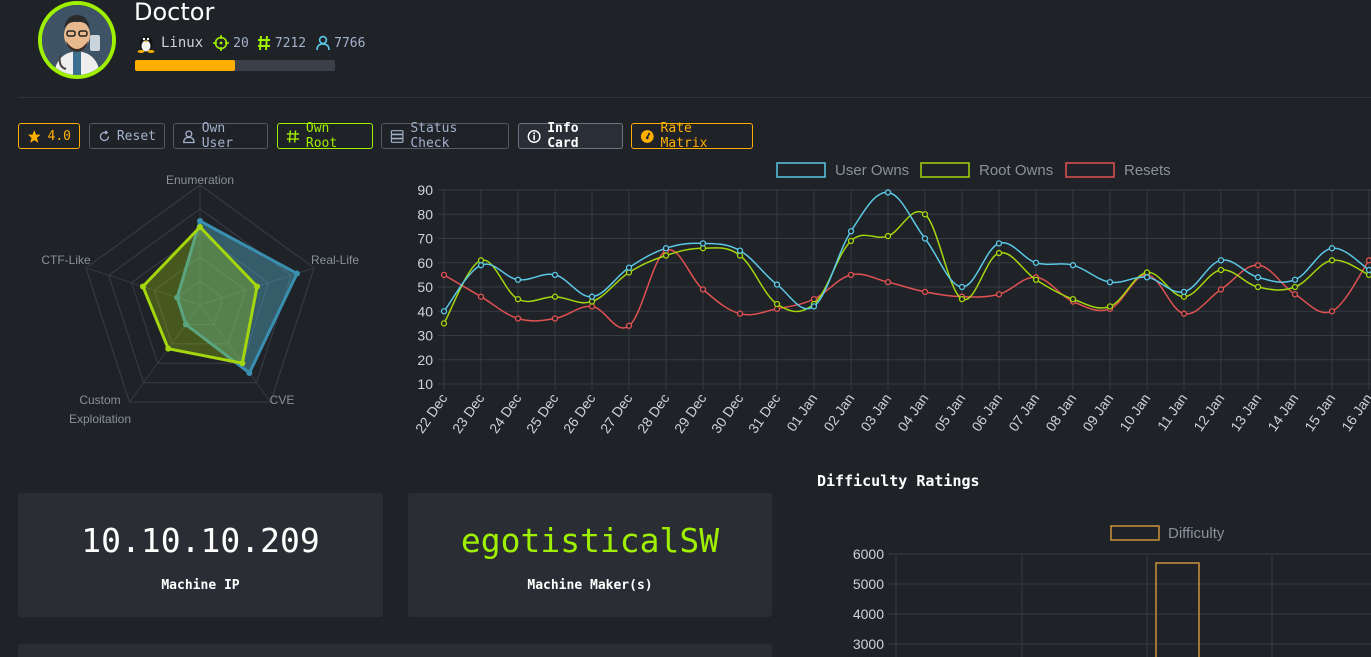 Image resolution: width=1371 pixels, height=657 pixels. I want to click on star-icon, so click(34, 136).